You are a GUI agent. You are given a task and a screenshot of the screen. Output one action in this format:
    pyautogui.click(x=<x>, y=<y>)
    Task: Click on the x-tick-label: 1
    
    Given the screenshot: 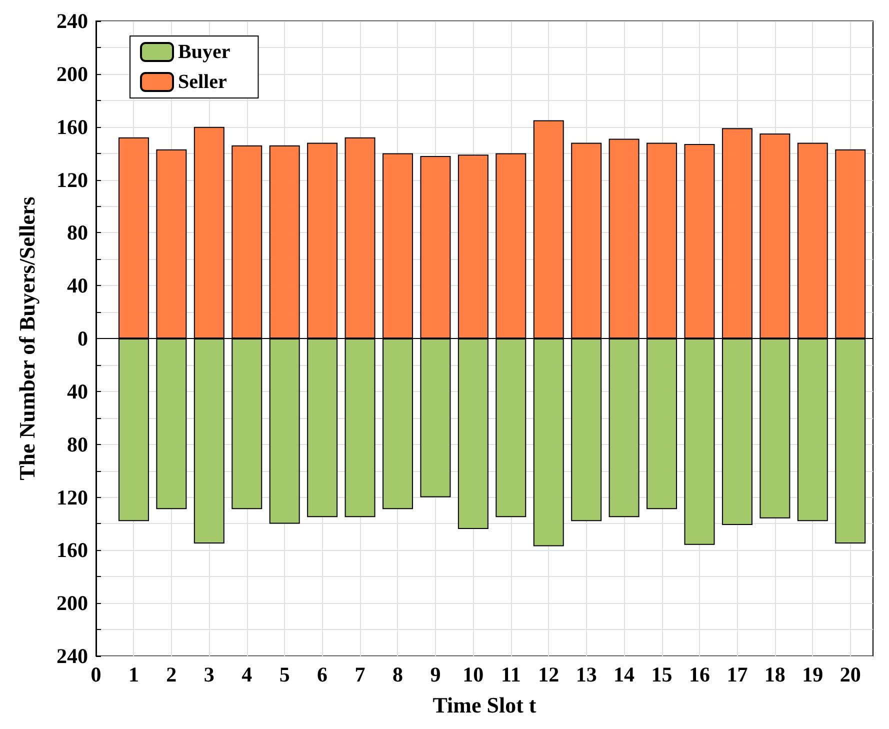 What is the action you would take?
    pyautogui.click(x=133, y=674)
    